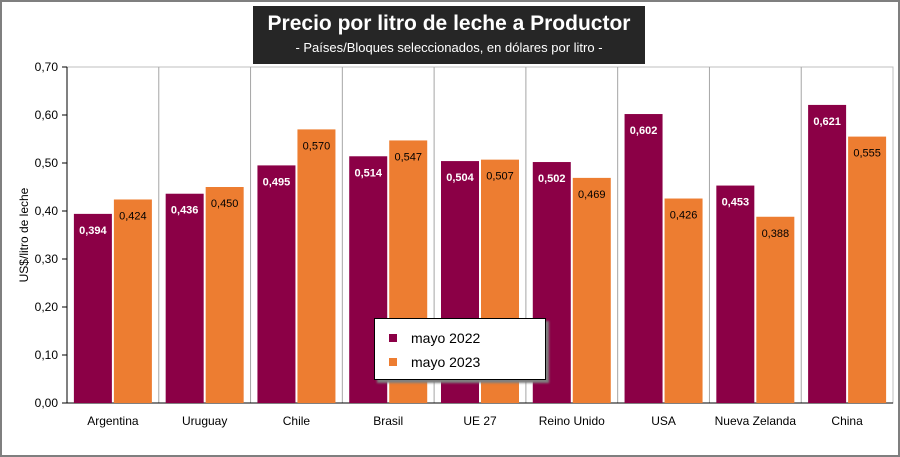 This screenshot has width=900, height=457. I want to click on data-label-1: 0,514, so click(368, 173).